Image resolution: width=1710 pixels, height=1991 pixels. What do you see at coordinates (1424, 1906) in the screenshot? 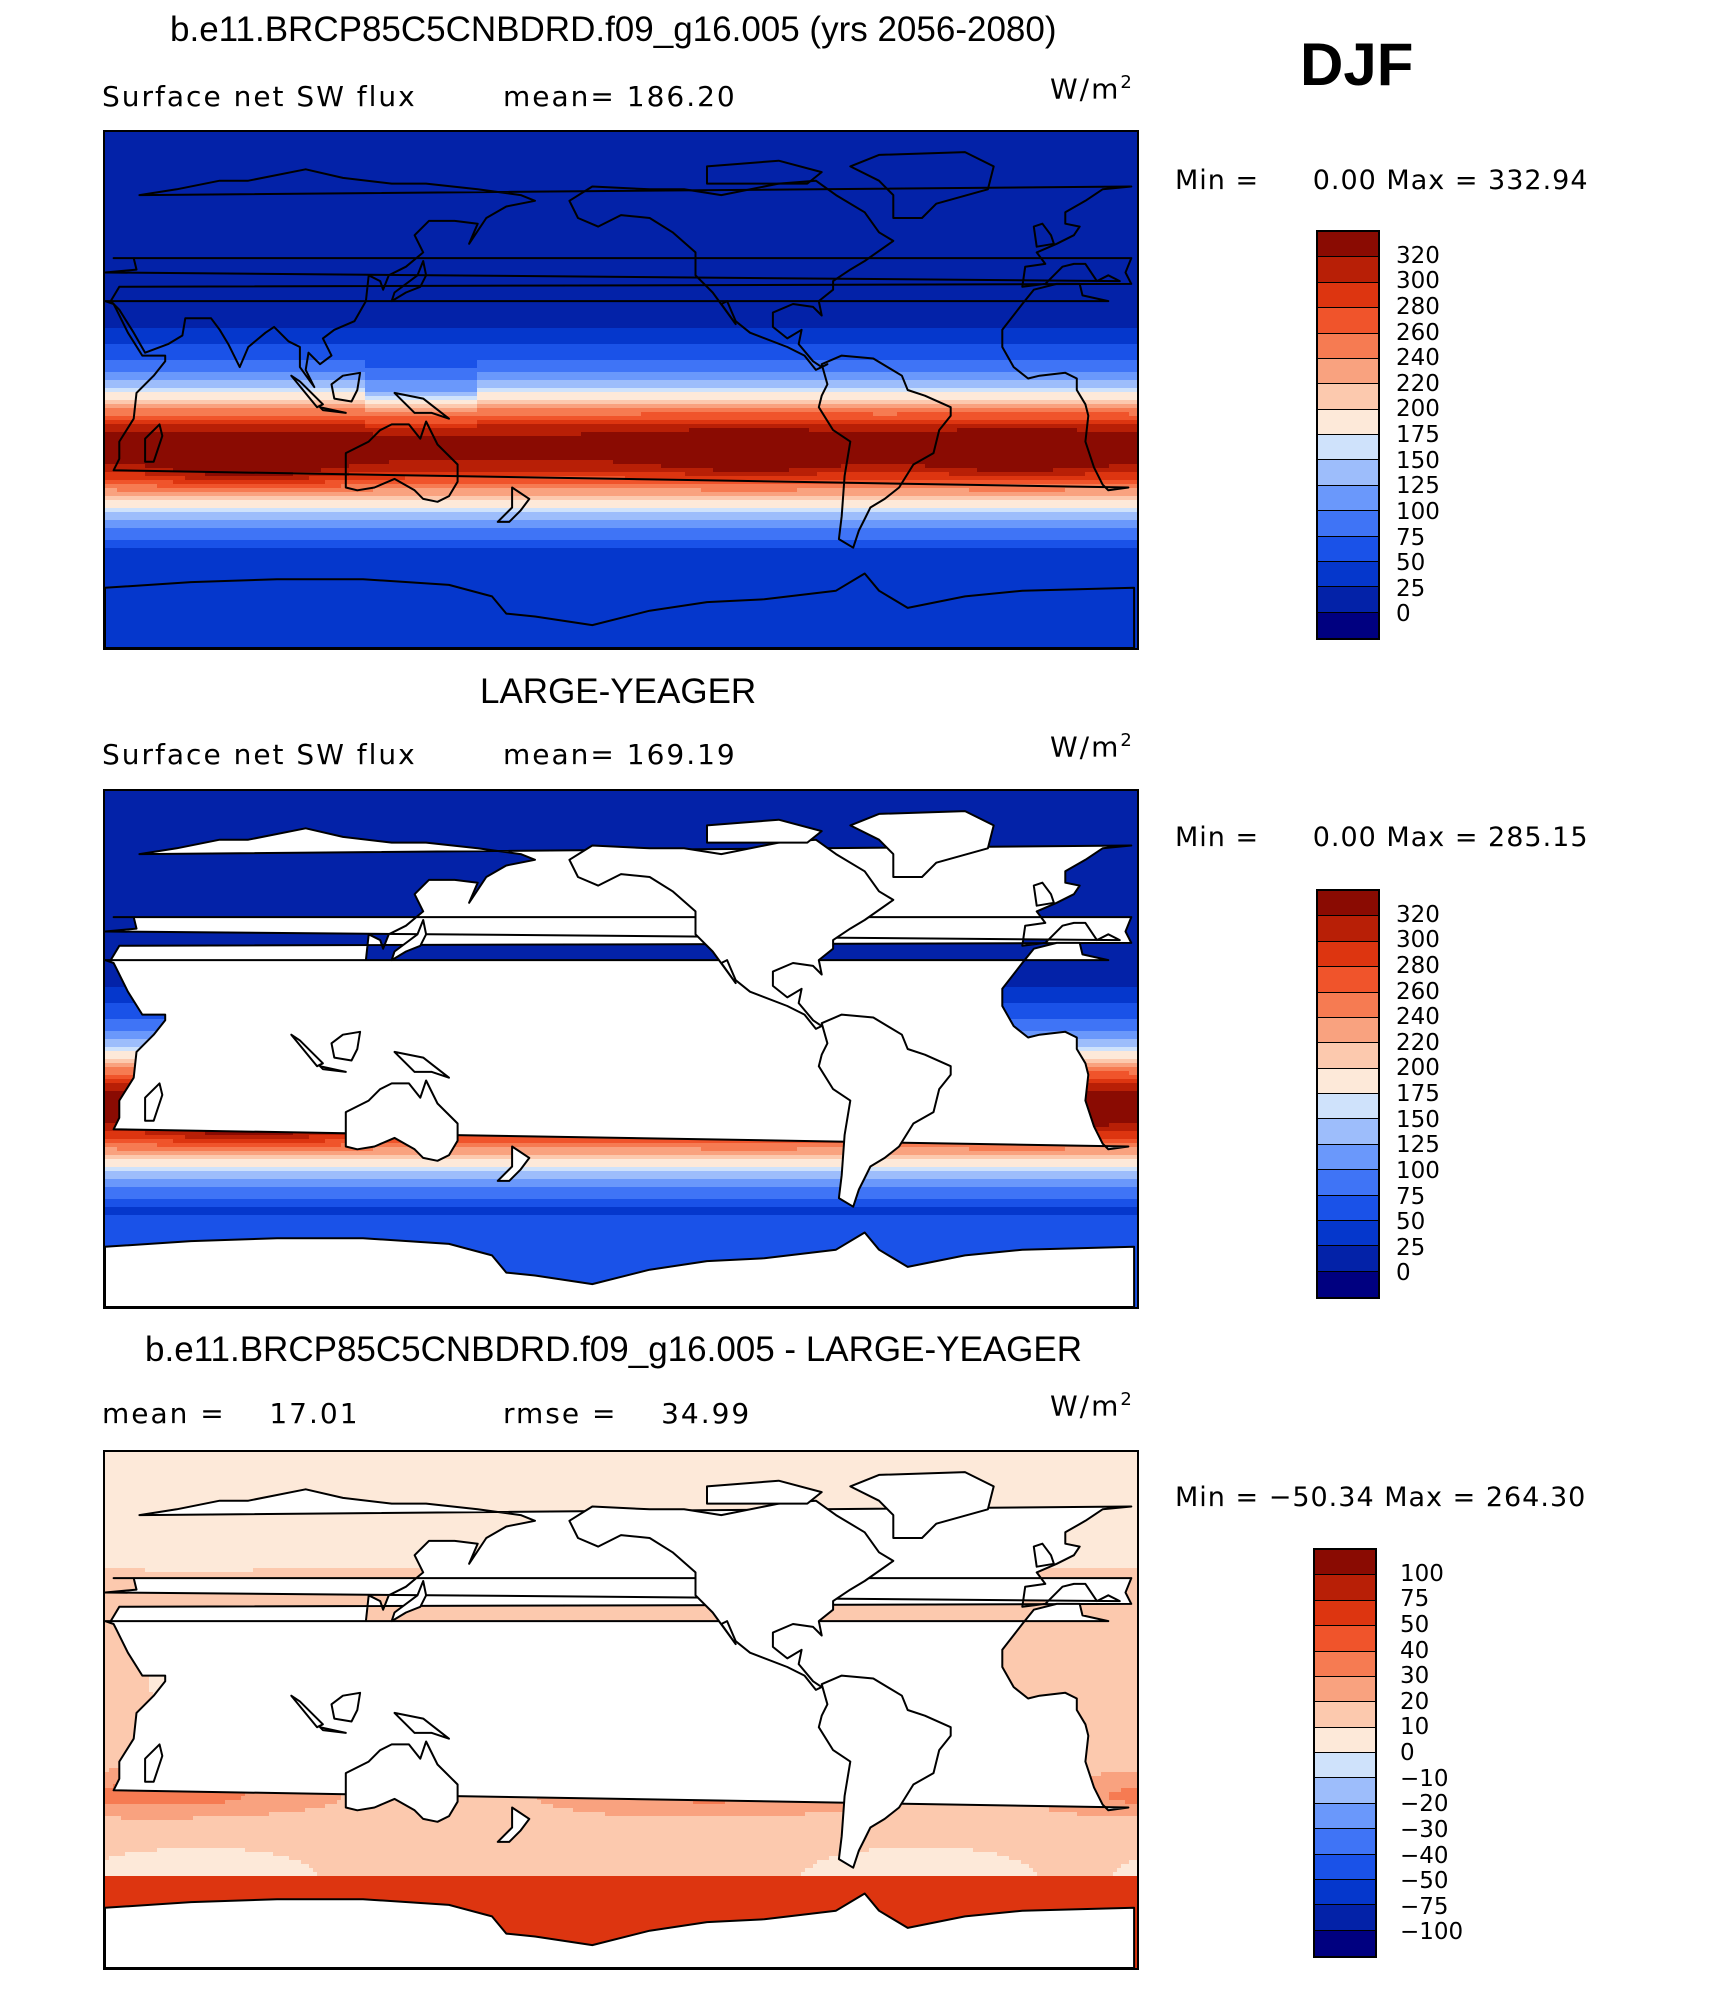
I see `colorbar-label: −75` at bounding box center [1424, 1906].